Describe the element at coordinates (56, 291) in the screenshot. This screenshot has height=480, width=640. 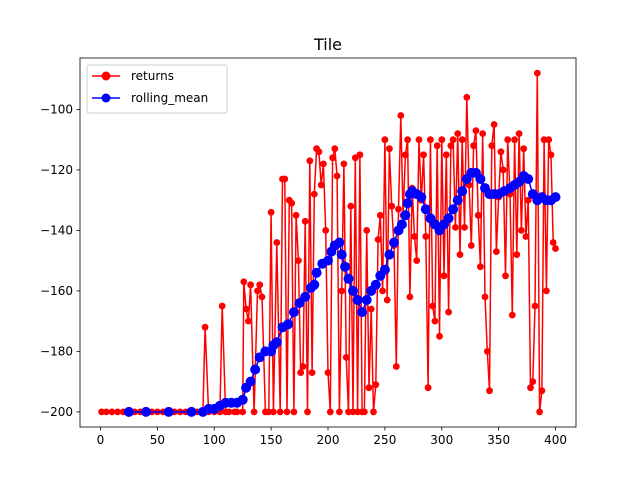
I see `y-tick-label: −160` at that location.